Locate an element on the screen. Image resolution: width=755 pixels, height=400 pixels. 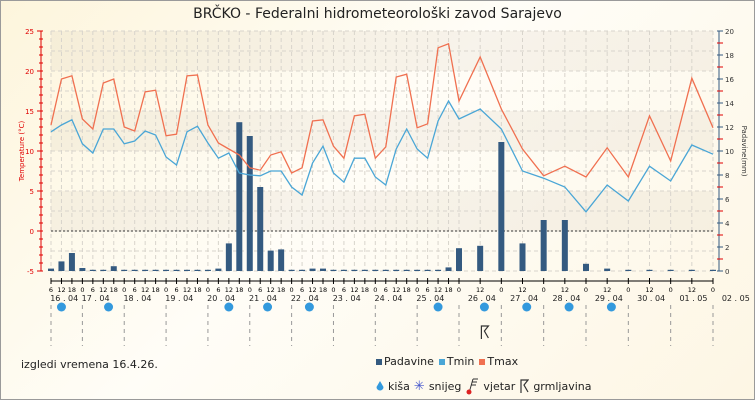
forecast-date-note: izgledi vremena 16.4.26. is located at coordinates (89, 364).